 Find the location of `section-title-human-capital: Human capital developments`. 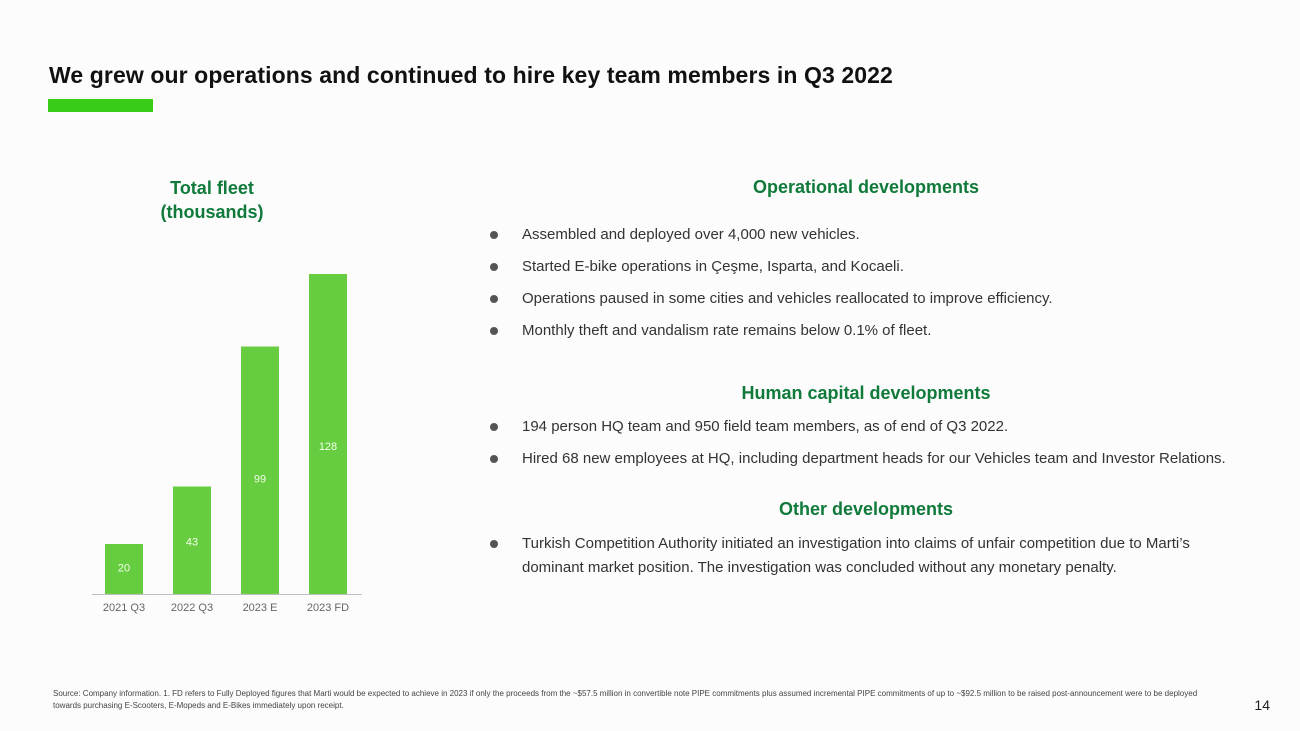

section-title-human-capital: Human capital developments is located at coordinates (866, 393).